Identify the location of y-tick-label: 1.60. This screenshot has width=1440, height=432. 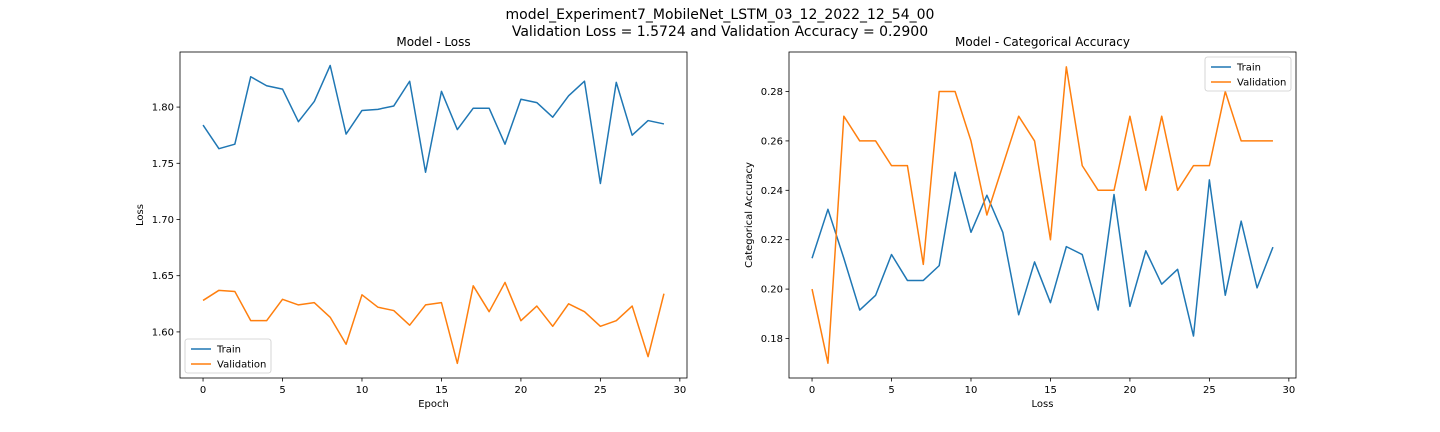
(163, 332).